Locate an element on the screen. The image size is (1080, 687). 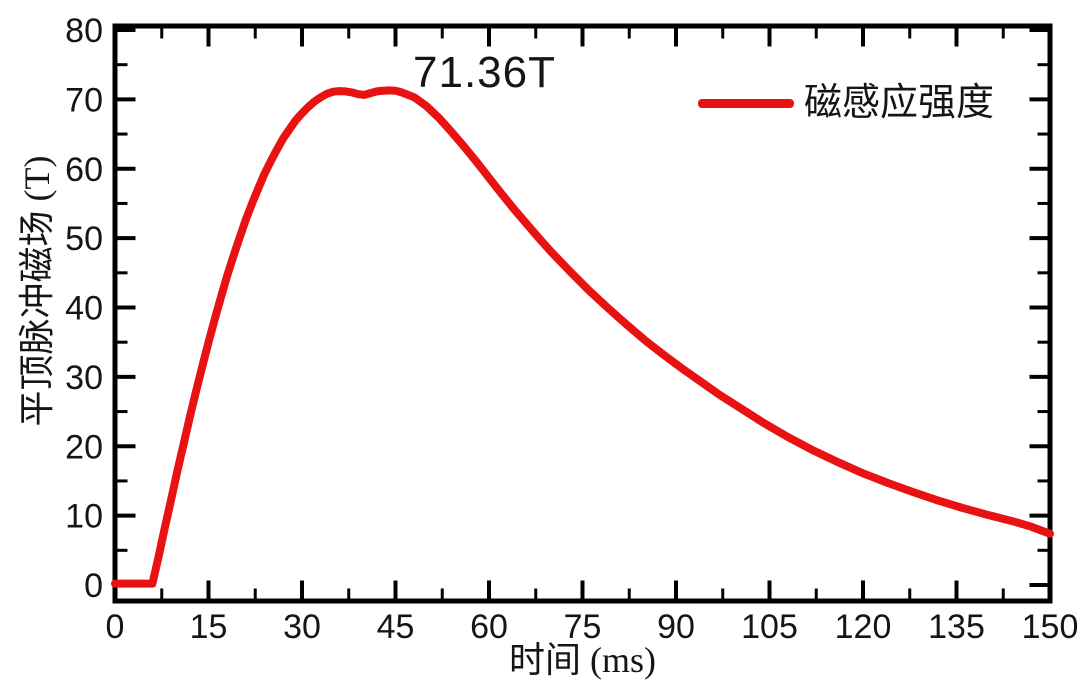
legend: 磁感应强度 is located at coordinates (846, 103).